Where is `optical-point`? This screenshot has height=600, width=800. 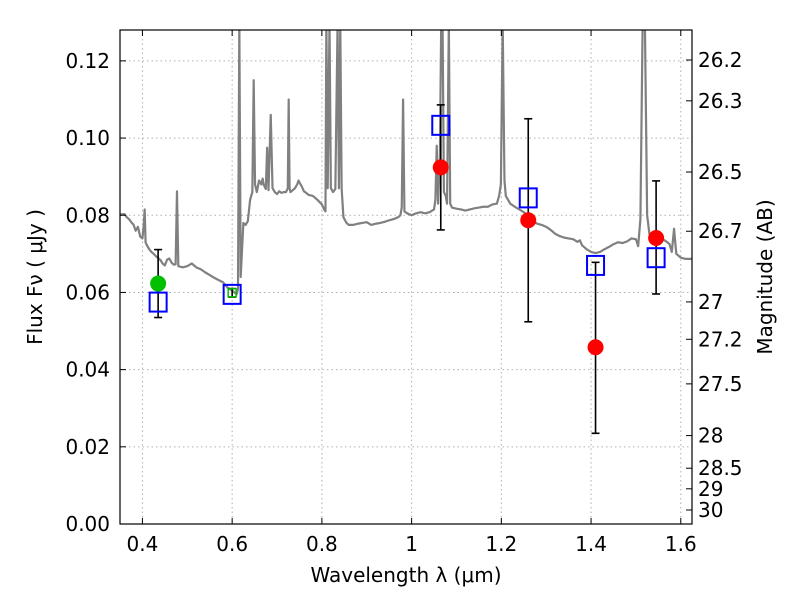 optical-point is located at coordinates (232, 293).